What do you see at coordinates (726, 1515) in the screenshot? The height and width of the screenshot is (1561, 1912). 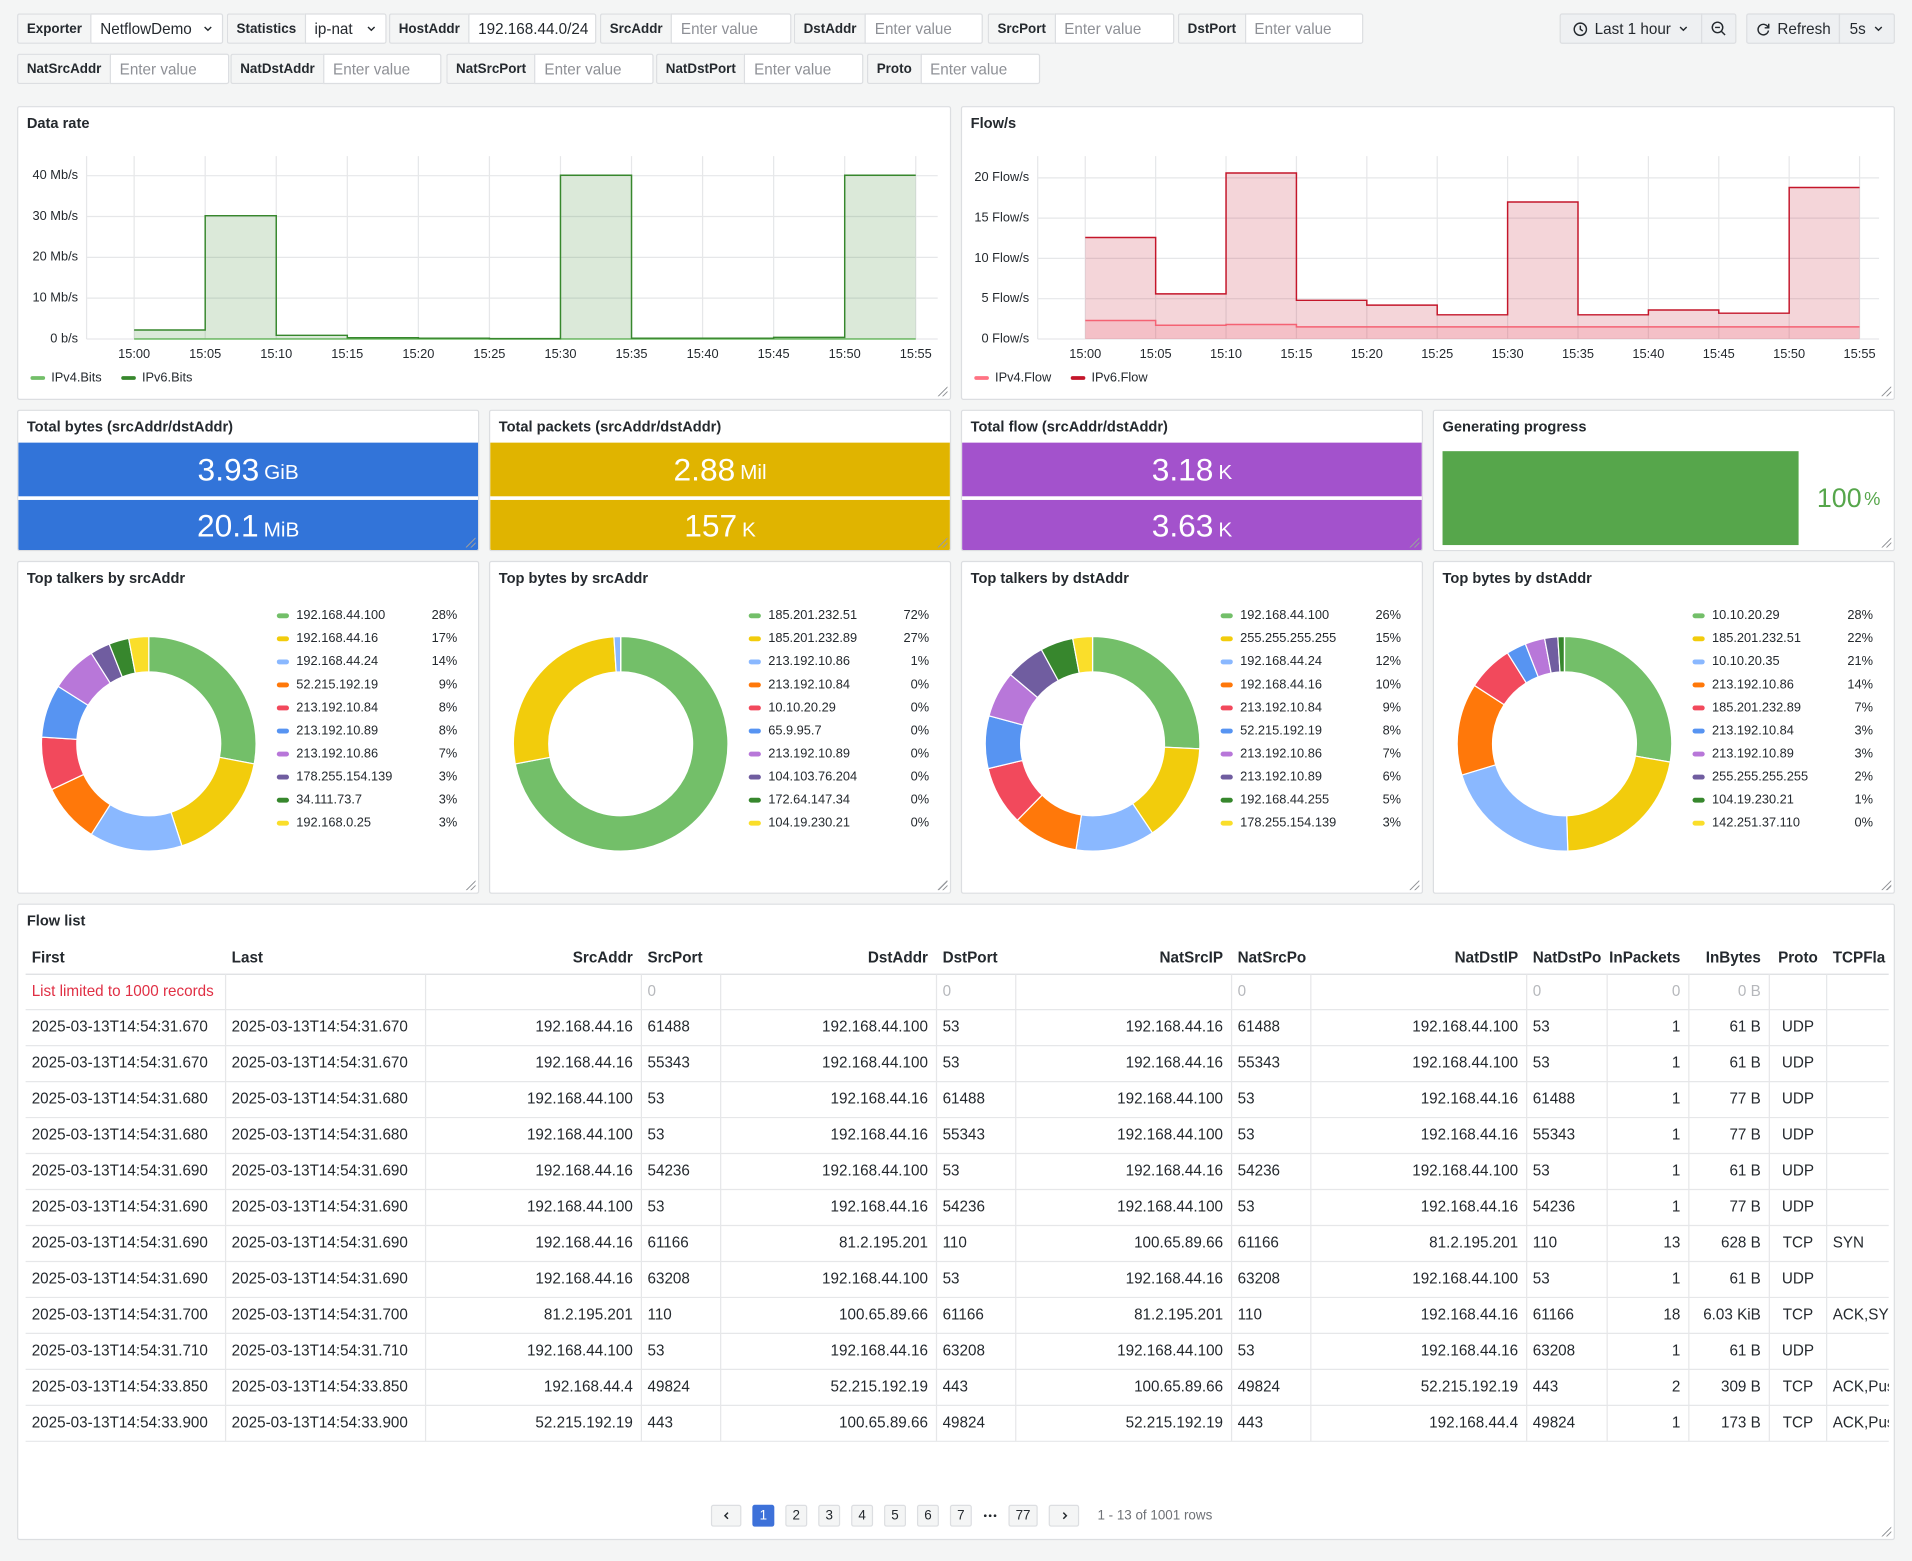 I see `previous-page-button` at bounding box center [726, 1515].